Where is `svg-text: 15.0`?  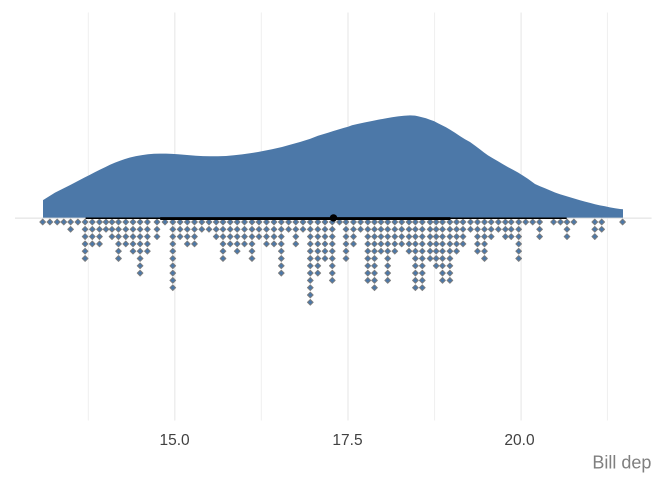 svg-text: 15.0 is located at coordinates (175, 440).